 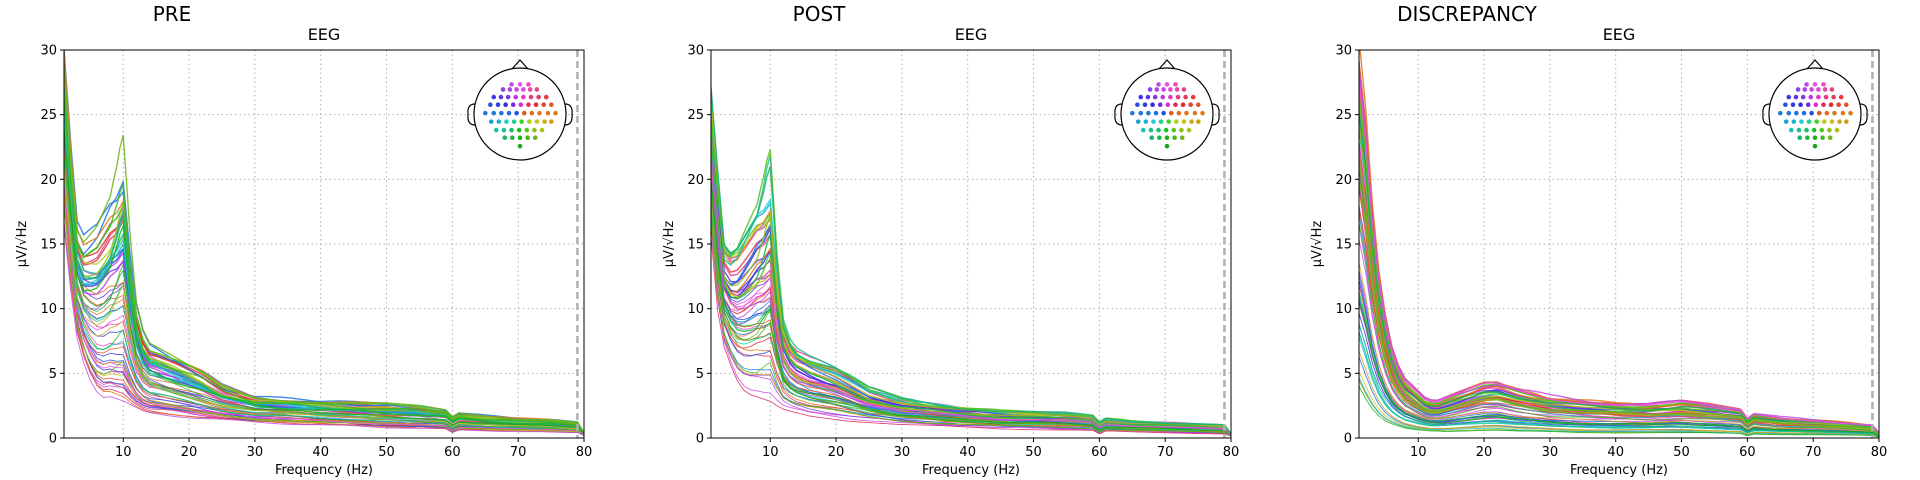 I want to click on y-tick-label: 30, so click(x=48, y=51).